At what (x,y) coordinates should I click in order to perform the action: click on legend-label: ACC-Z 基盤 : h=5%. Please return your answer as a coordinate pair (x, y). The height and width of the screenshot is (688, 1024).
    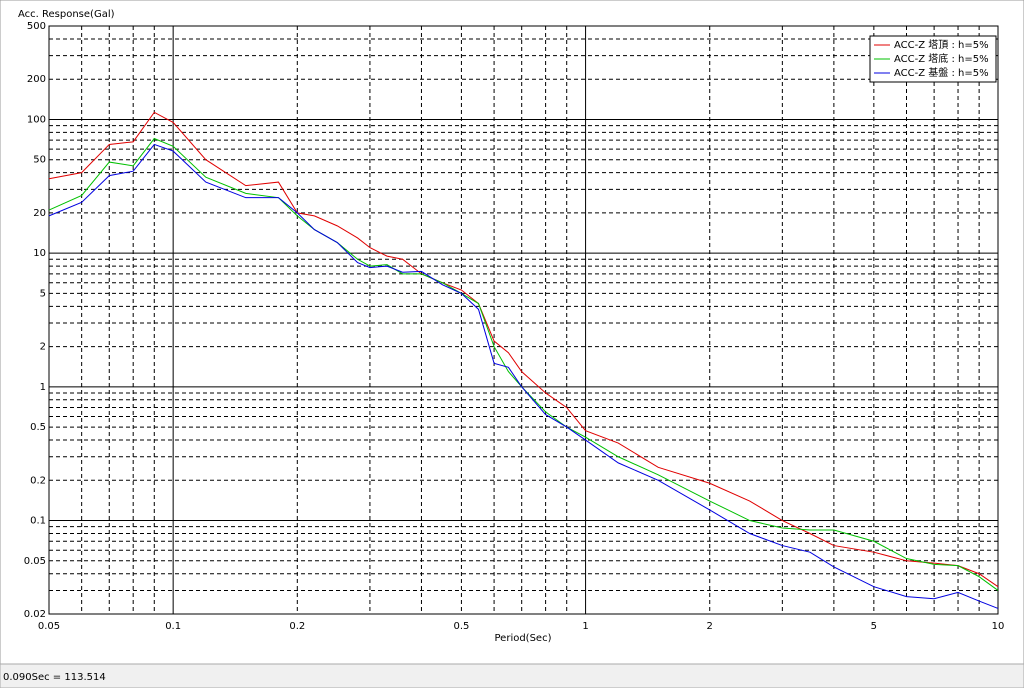
    Looking at the image, I should click on (941, 72).